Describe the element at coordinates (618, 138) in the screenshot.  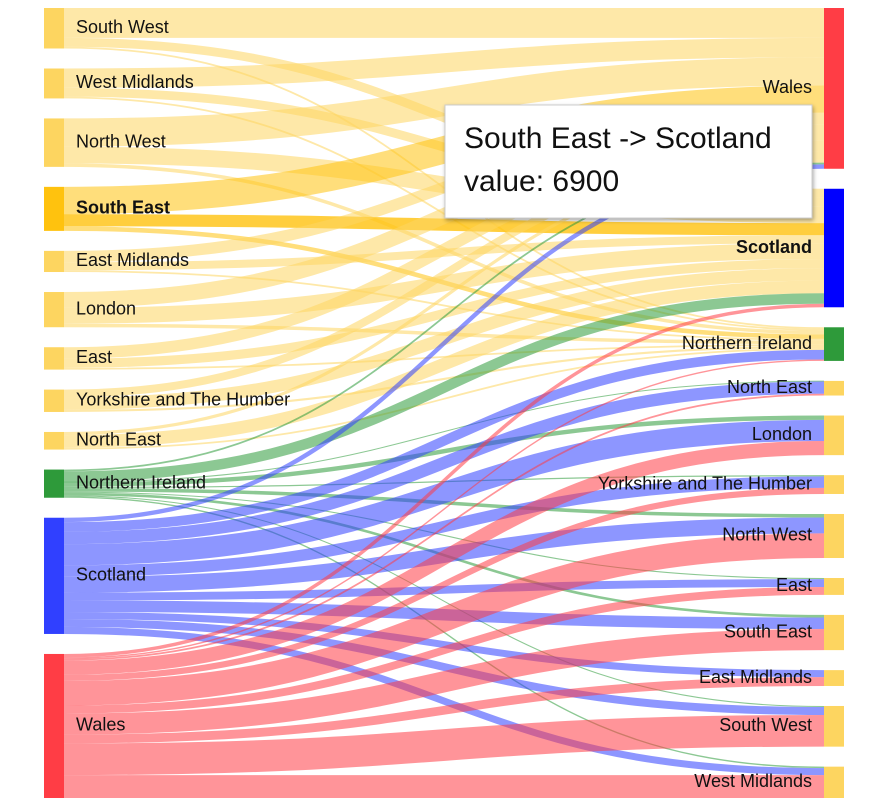
I see `tooltip-title: South East -> Scotland` at that location.